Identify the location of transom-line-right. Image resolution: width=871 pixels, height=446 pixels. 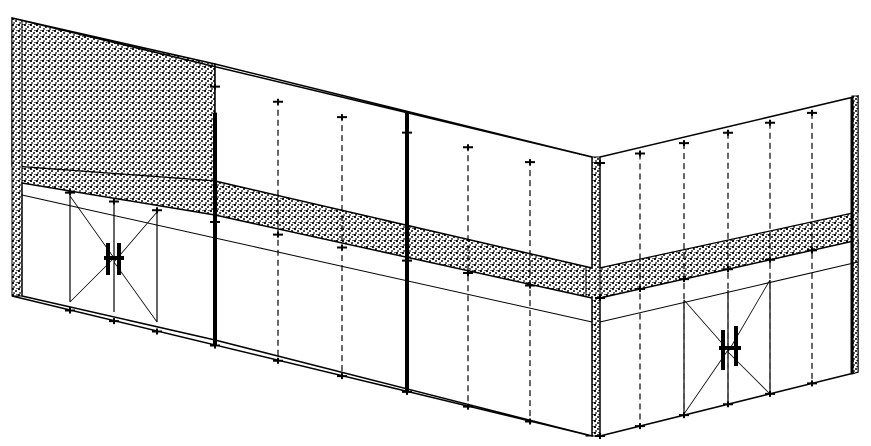
(729, 292).